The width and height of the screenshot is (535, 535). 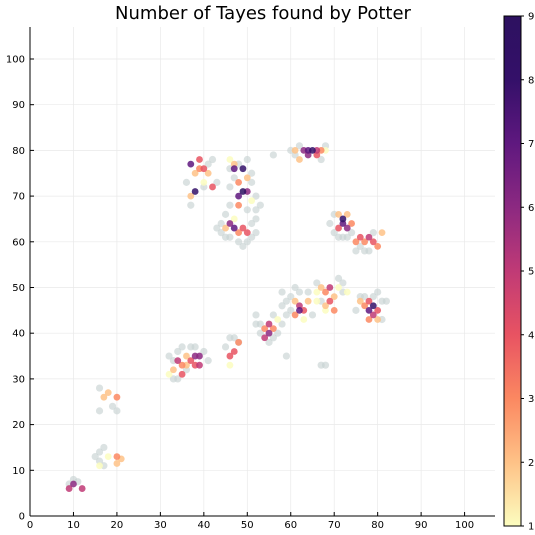 I want to click on y-tick-label: 30, so click(x=18, y=379).